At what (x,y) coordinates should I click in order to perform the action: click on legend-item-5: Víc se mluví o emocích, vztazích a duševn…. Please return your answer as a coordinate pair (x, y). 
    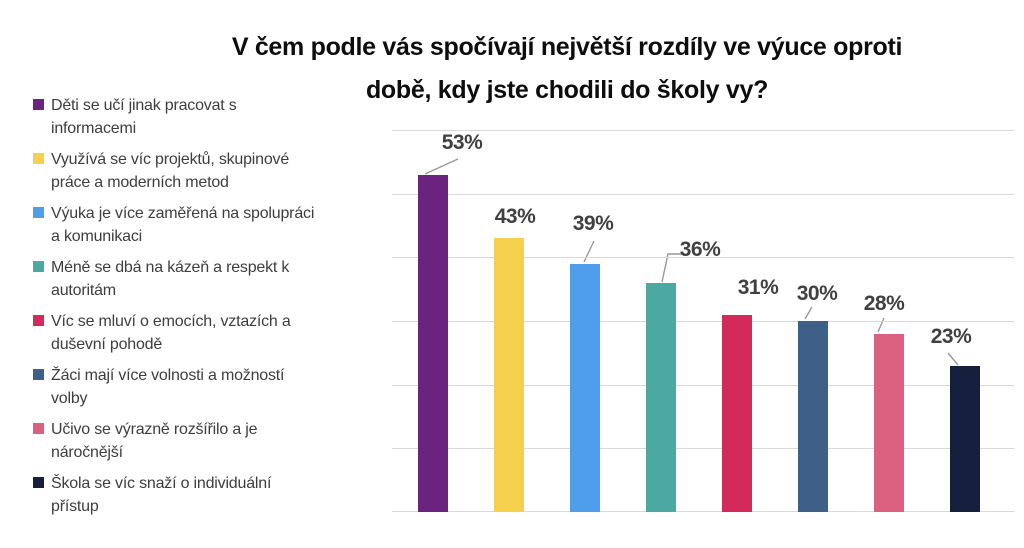
    Looking at the image, I should click on (198, 333).